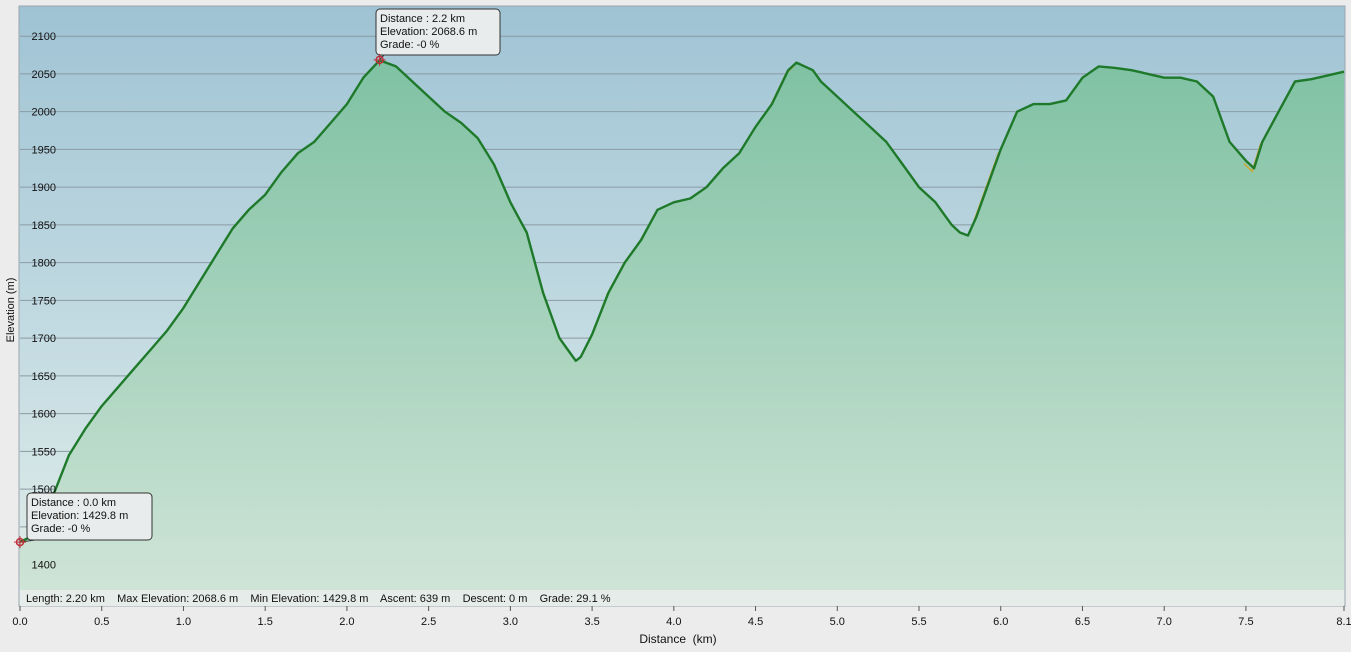  Describe the element at coordinates (1343, 622) in the screenshot. I see `x-tick-label: 8.1` at that location.